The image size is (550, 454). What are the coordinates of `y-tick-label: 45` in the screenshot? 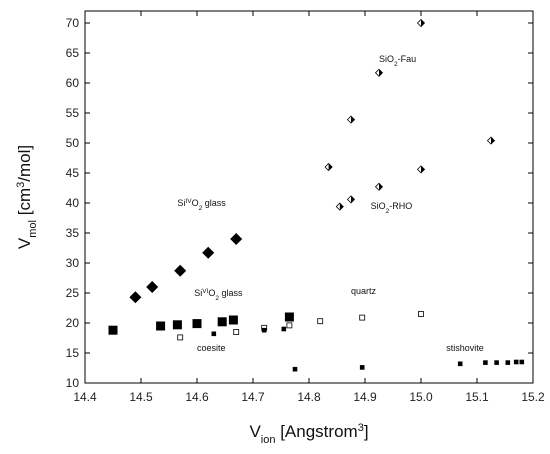 It's located at (73, 173).